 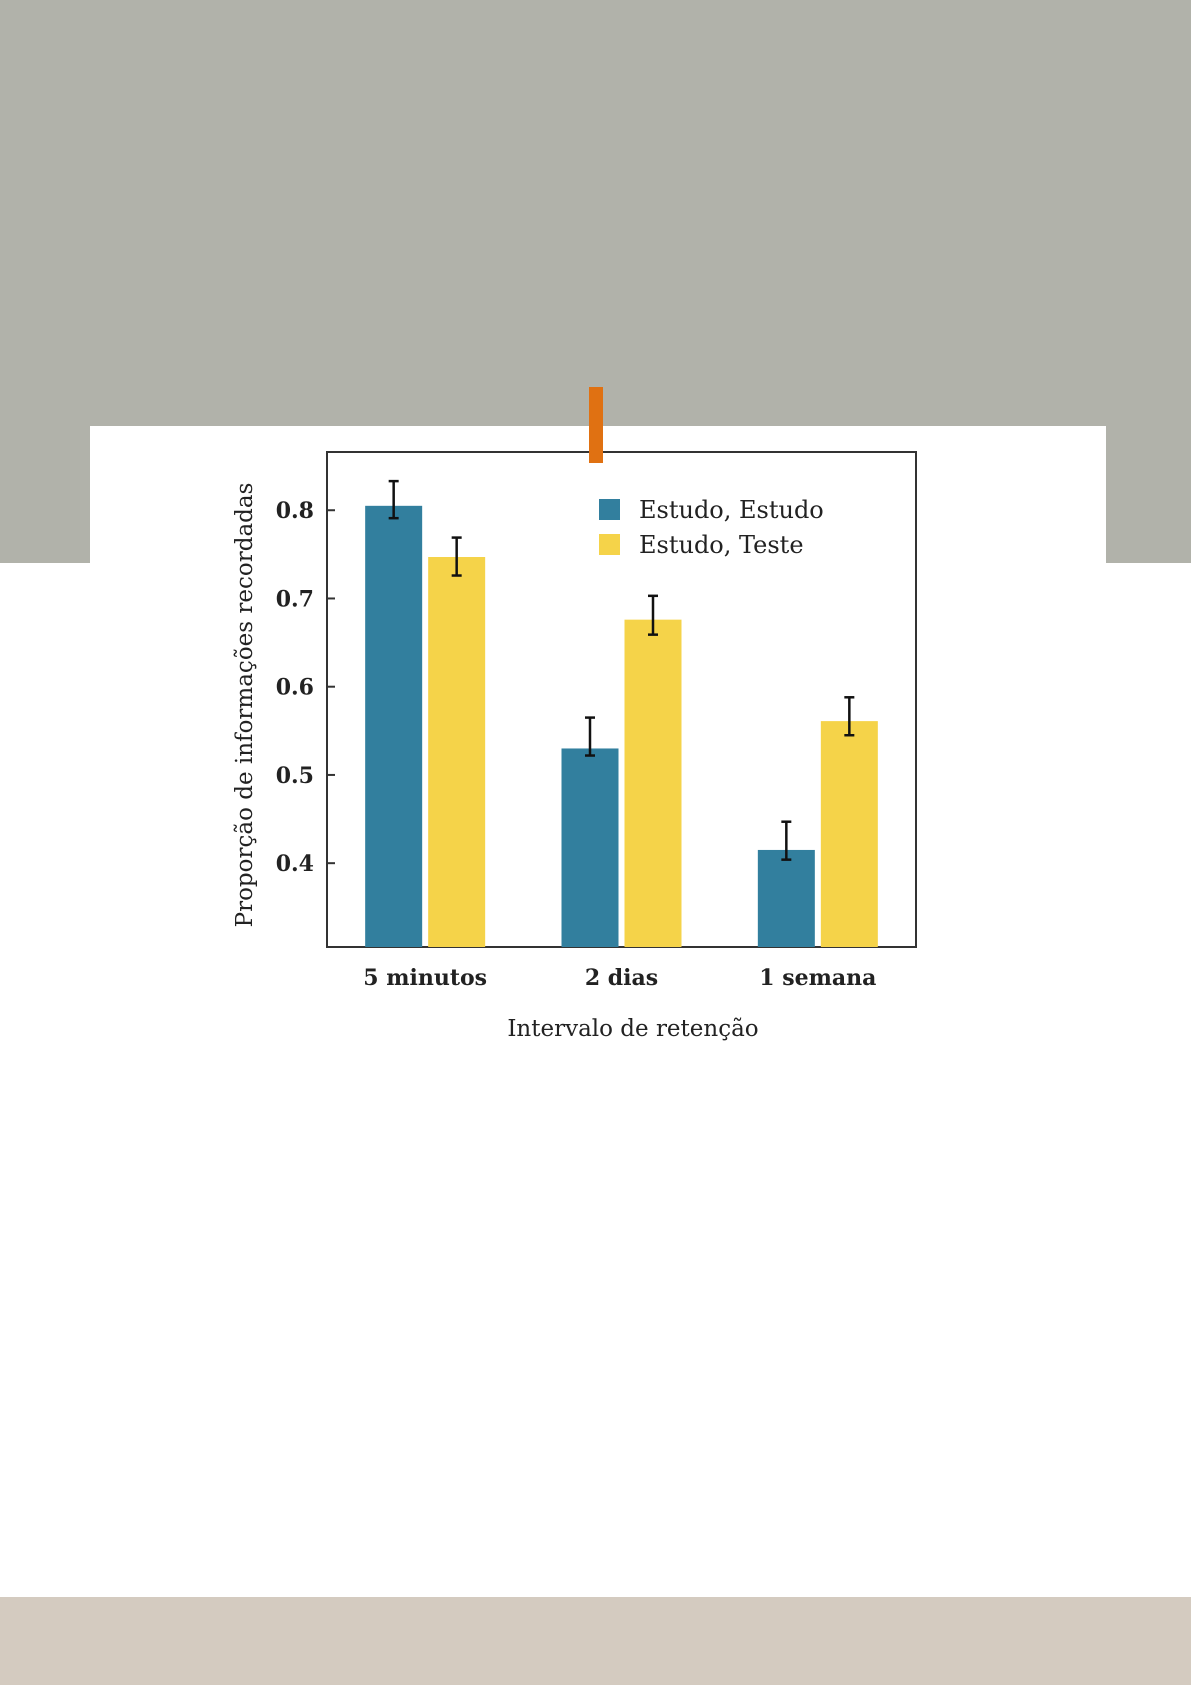 I want to click on y-tick-label: 0.5, so click(x=295, y=776).